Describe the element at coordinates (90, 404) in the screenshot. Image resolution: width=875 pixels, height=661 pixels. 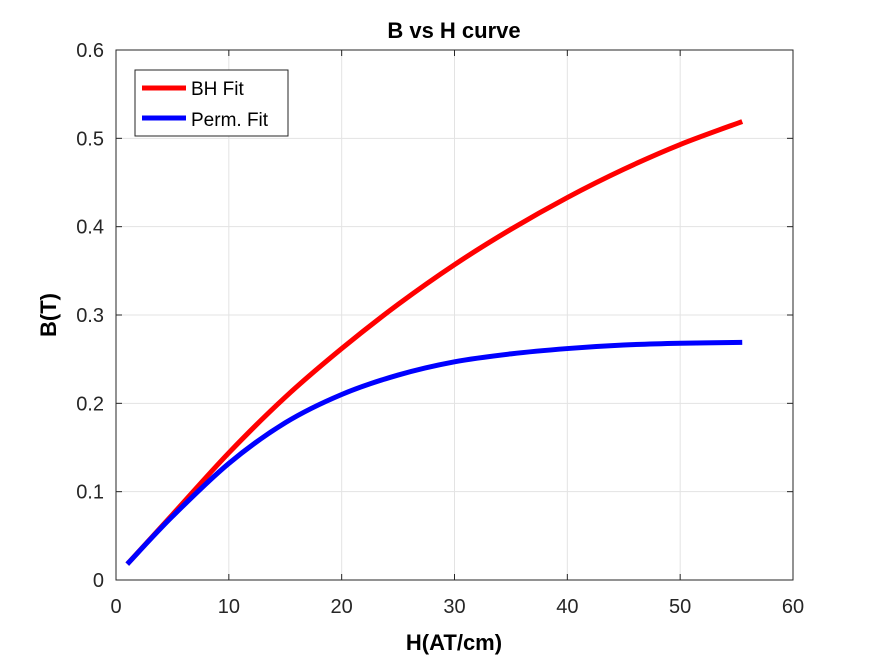
I see `y-tick-label: 0.2` at that location.